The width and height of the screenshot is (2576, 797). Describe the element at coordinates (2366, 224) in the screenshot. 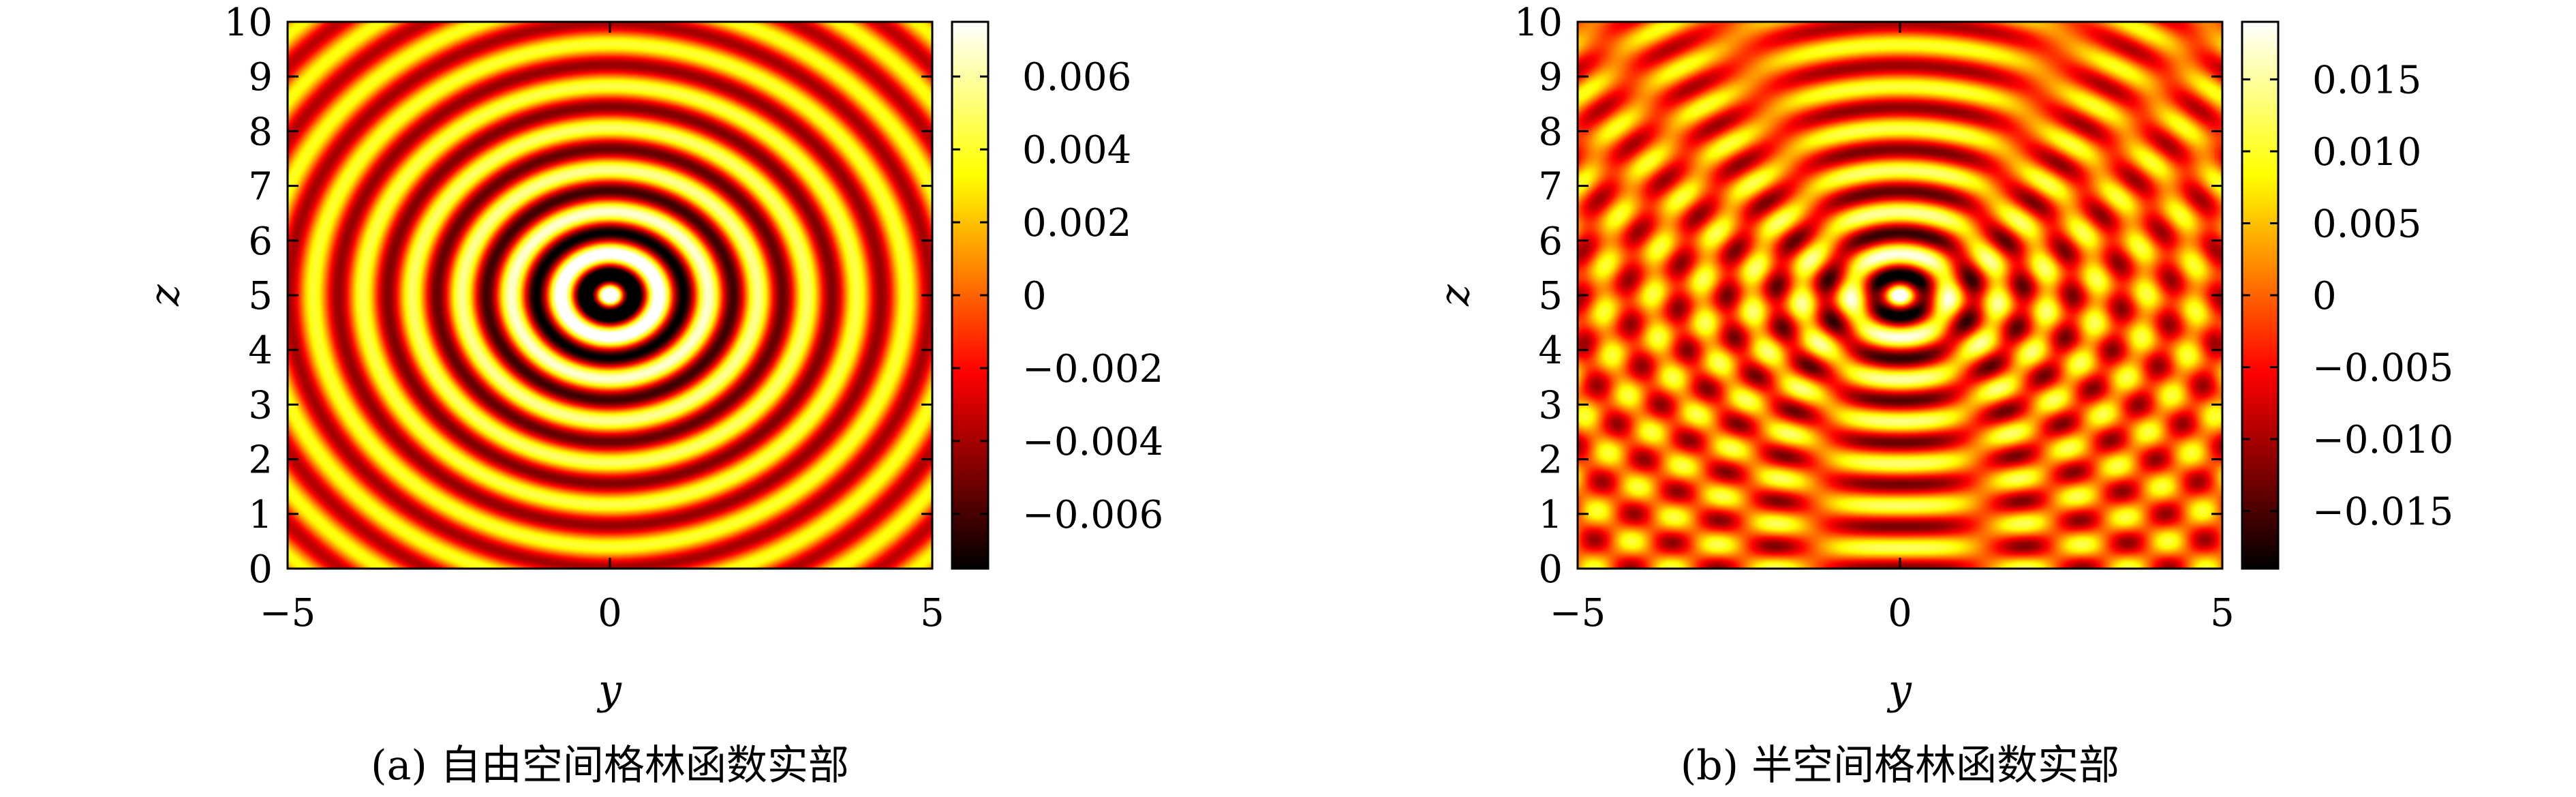

I see `colorbar-tick-label: 0.005` at that location.